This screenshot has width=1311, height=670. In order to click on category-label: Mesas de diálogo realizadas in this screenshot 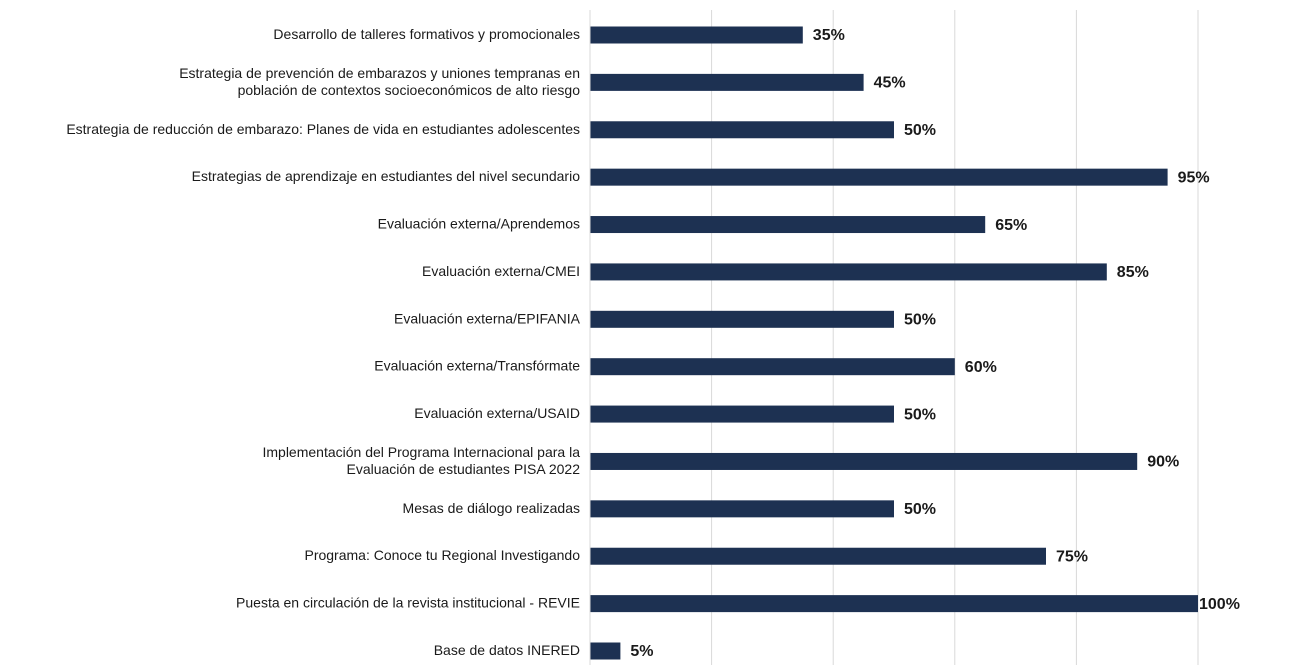, I will do `click(491, 508)`.